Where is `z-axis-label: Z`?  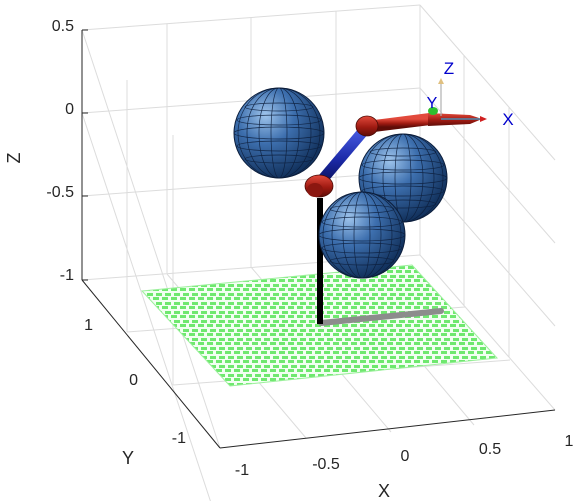 z-axis-label: Z is located at coordinates (14, 158).